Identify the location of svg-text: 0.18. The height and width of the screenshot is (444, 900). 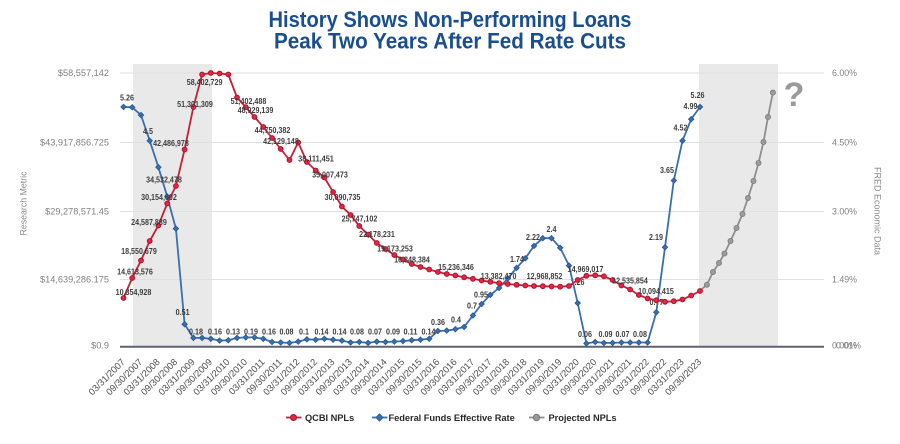
(196, 332).